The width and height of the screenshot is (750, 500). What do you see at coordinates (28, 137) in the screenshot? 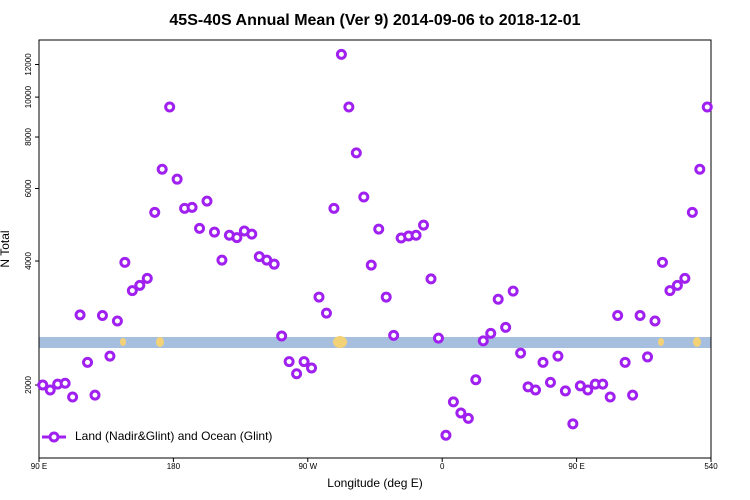
I see `y-tick-label: 8000` at bounding box center [28, 137].